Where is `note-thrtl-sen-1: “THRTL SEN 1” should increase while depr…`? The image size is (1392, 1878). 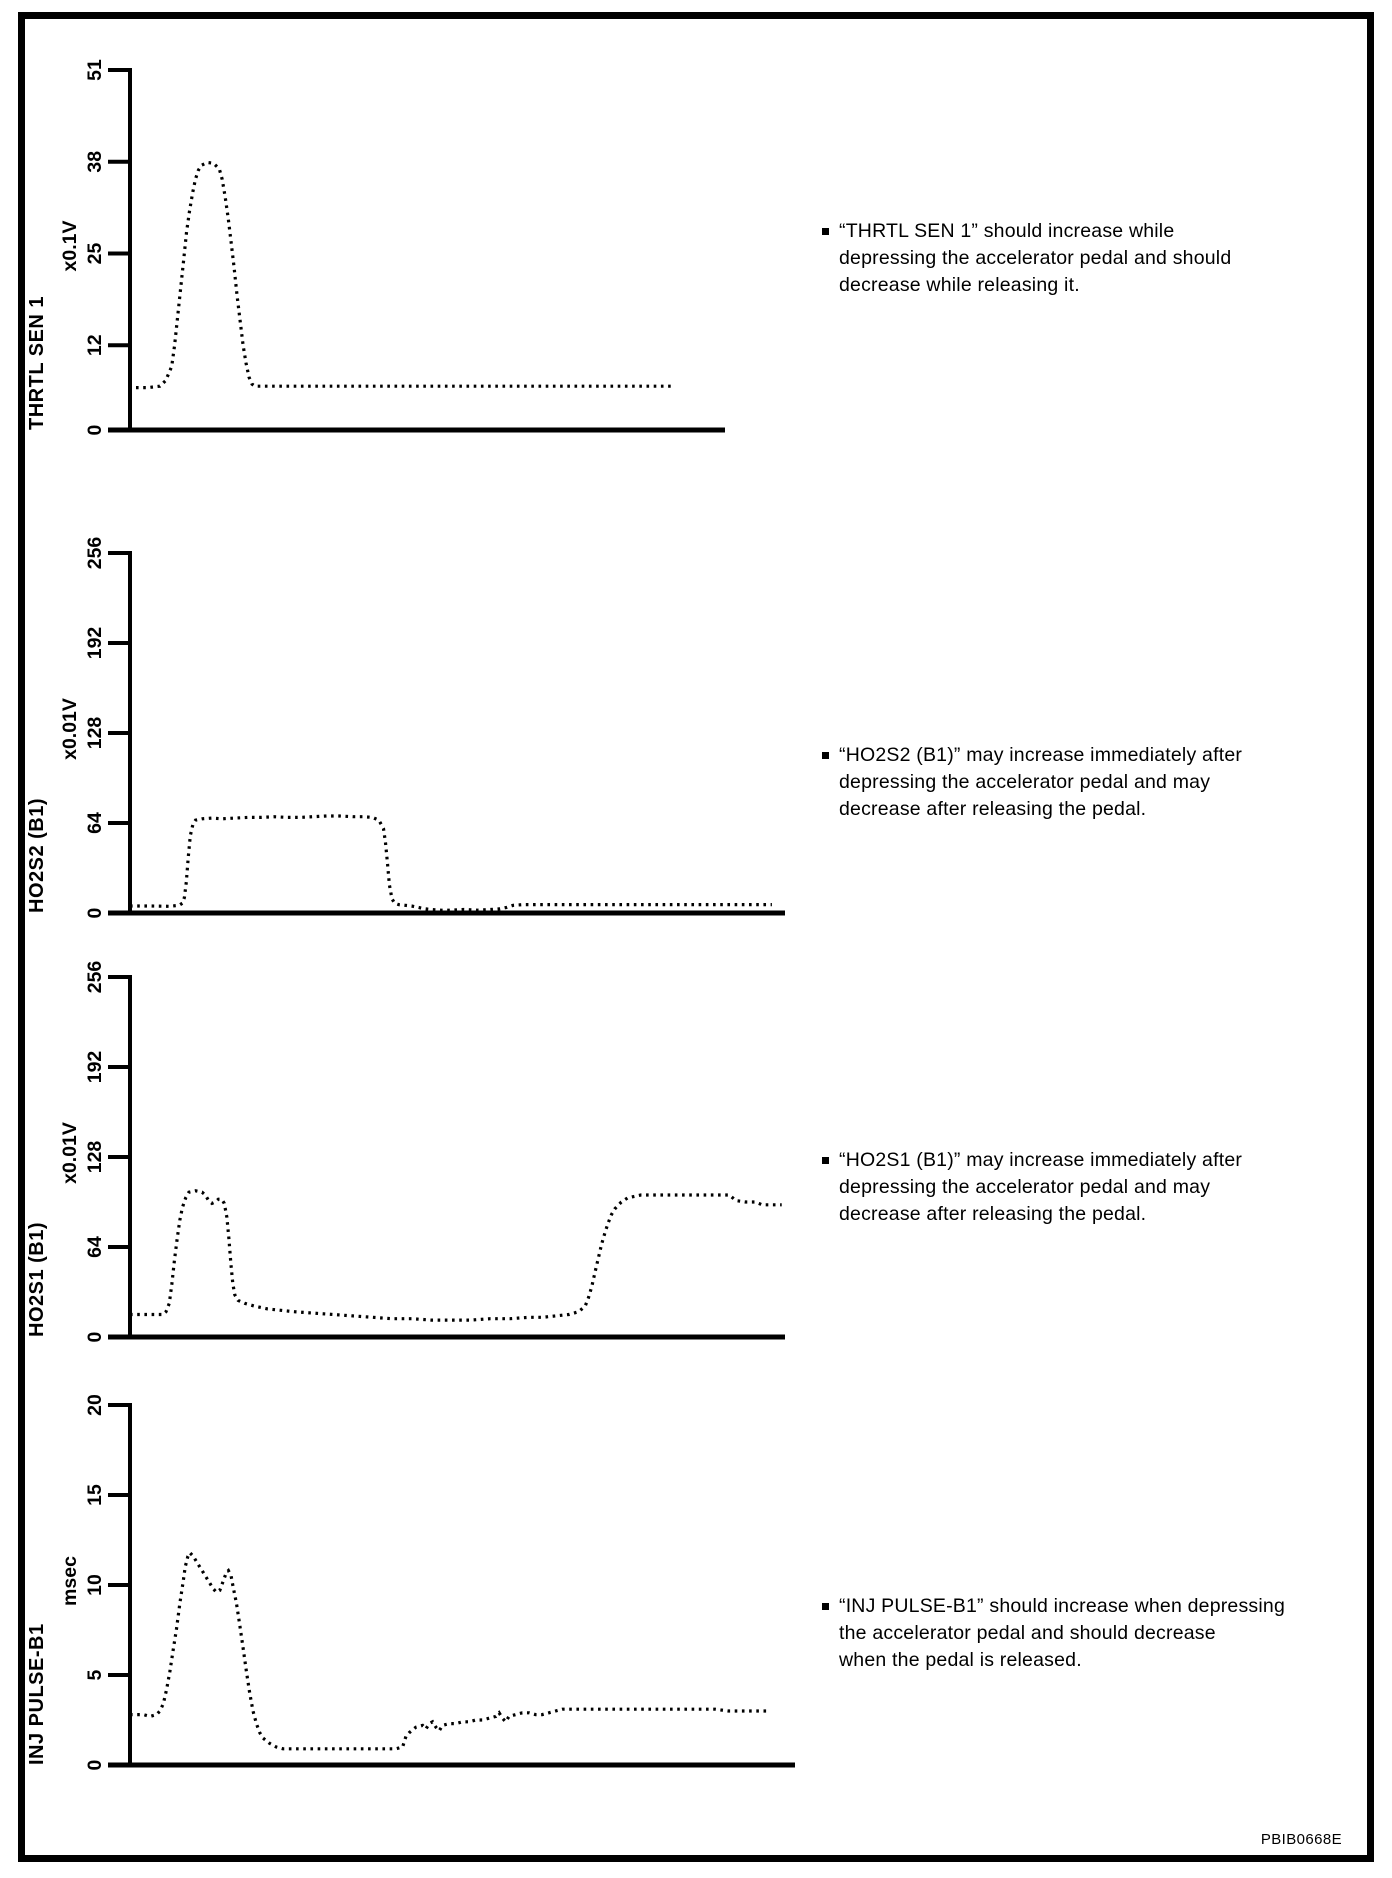 note-thrtl-sen-1: “THRTL SEN 1” should increase while depr… is located at coordinates (1026, 258).